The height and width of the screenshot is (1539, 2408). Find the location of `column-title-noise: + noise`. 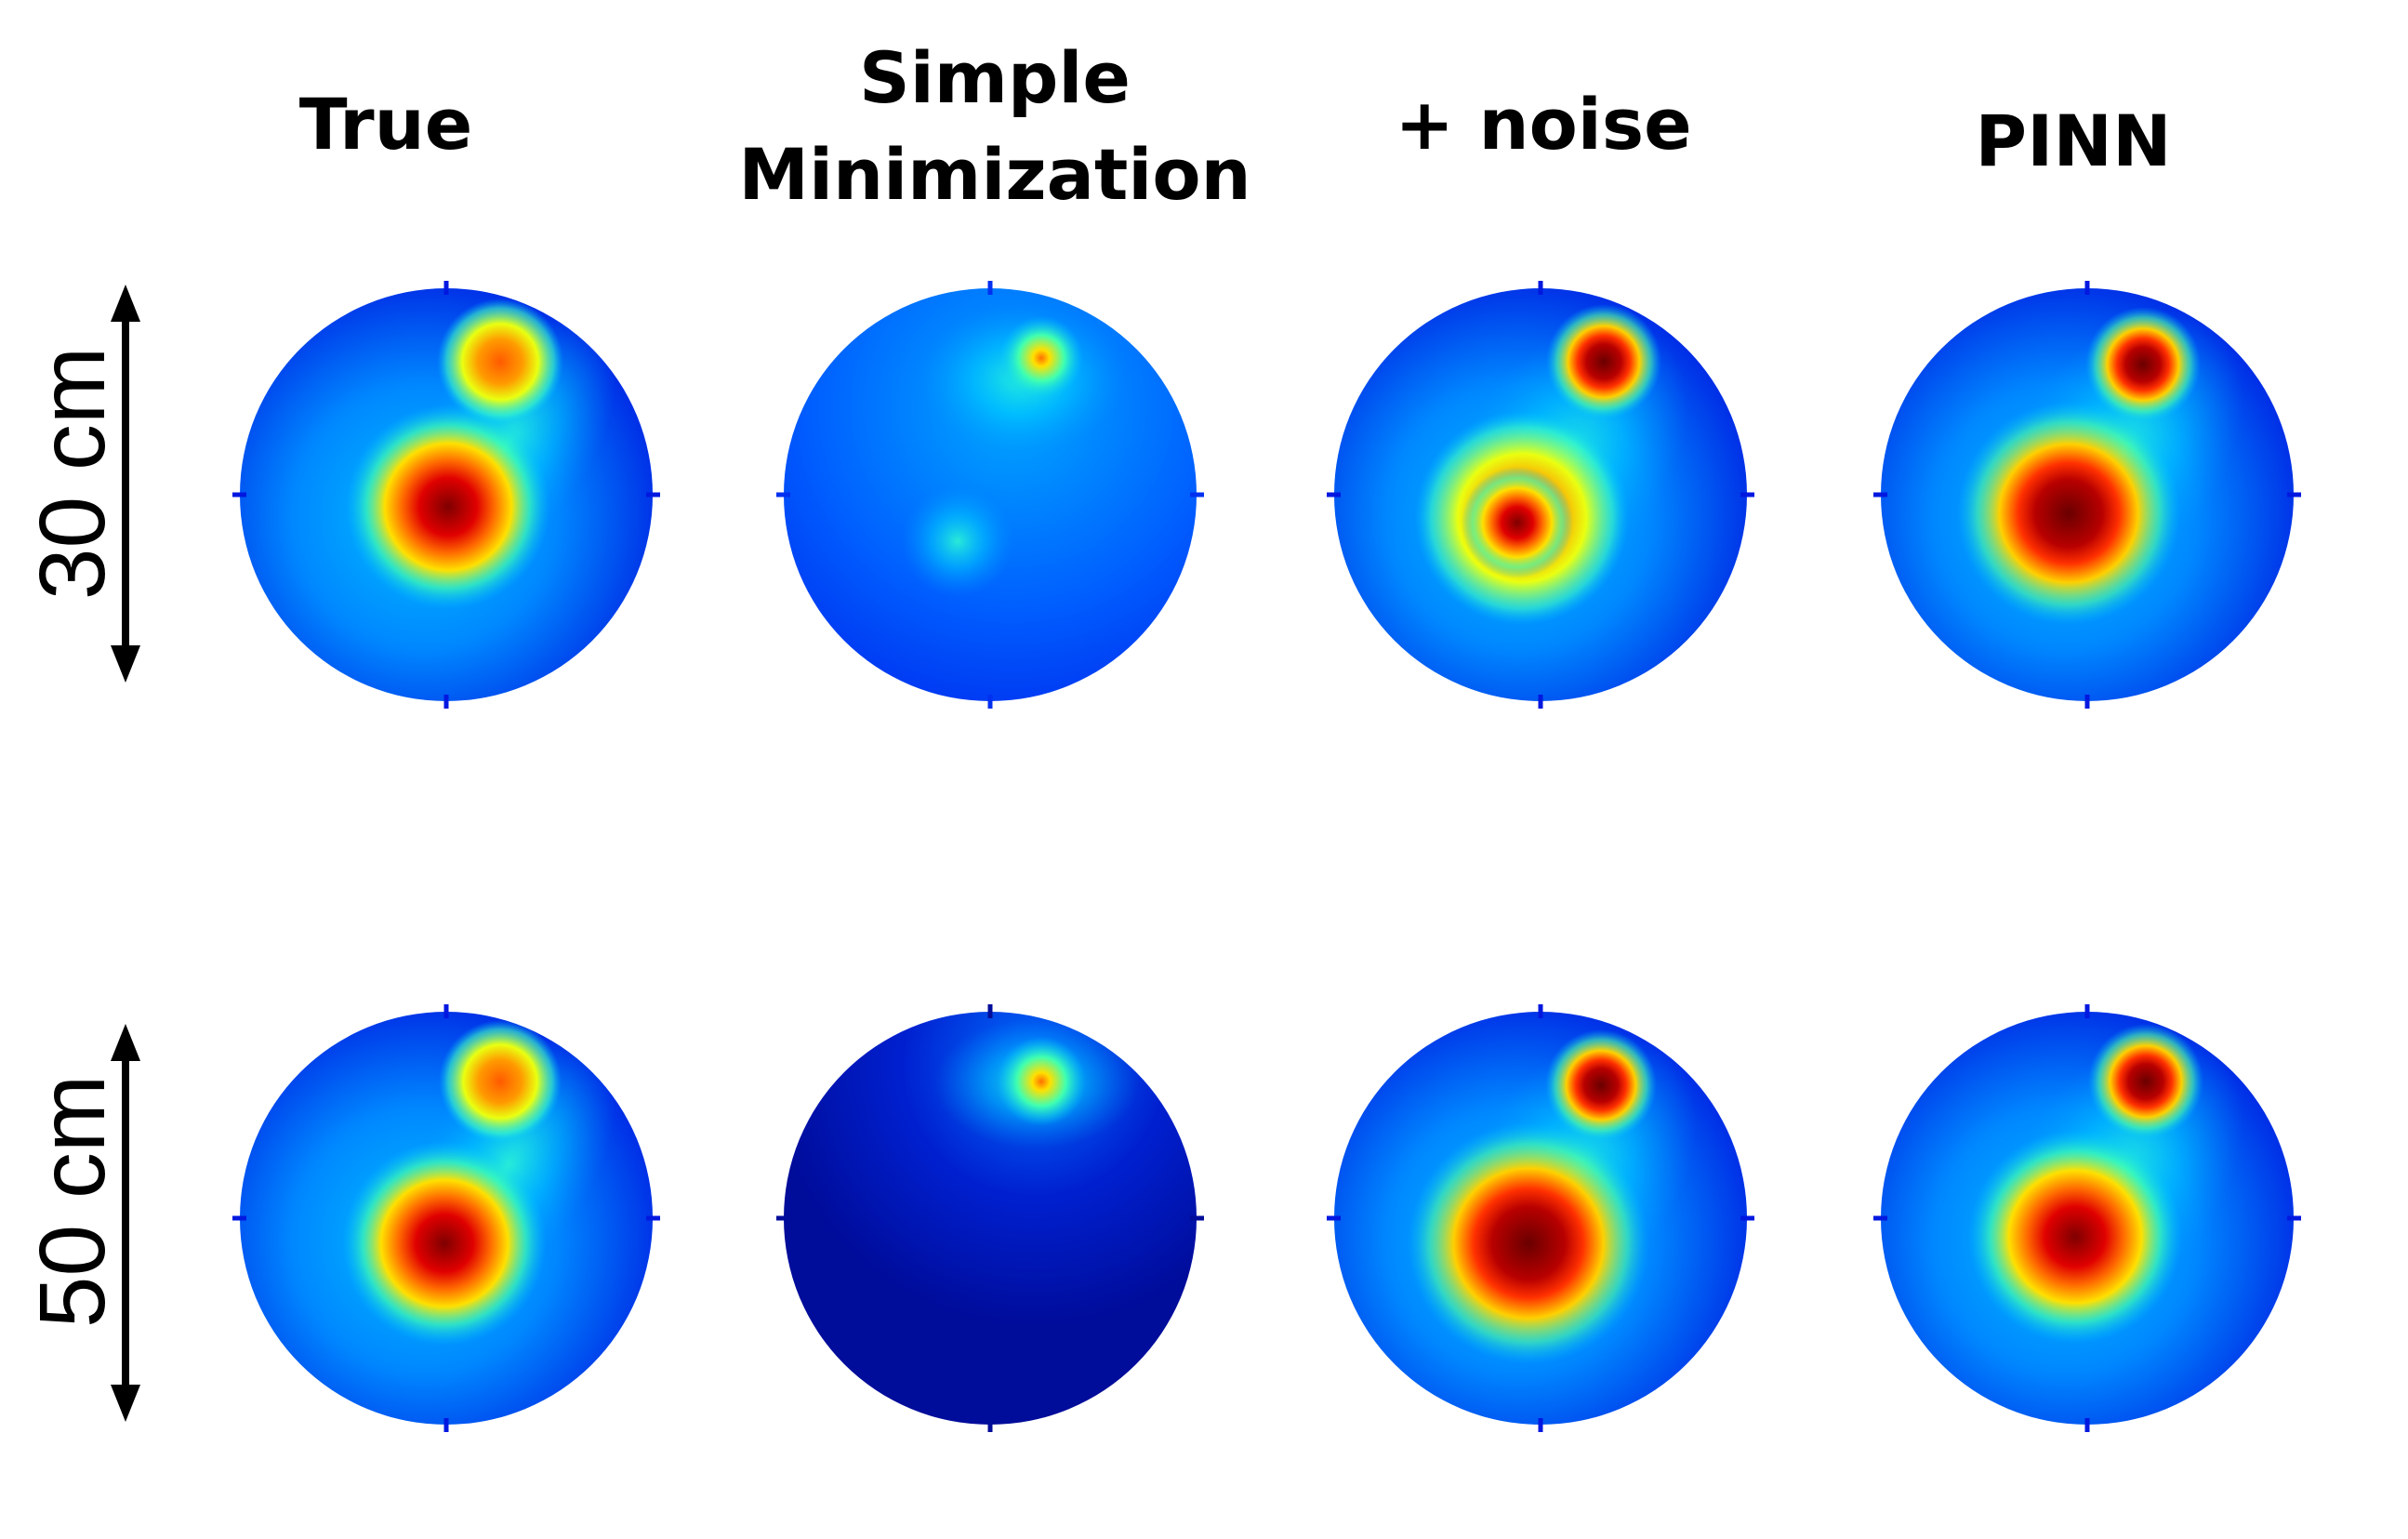

column-title-noise: + noise is located at coordinates (1543, 124).